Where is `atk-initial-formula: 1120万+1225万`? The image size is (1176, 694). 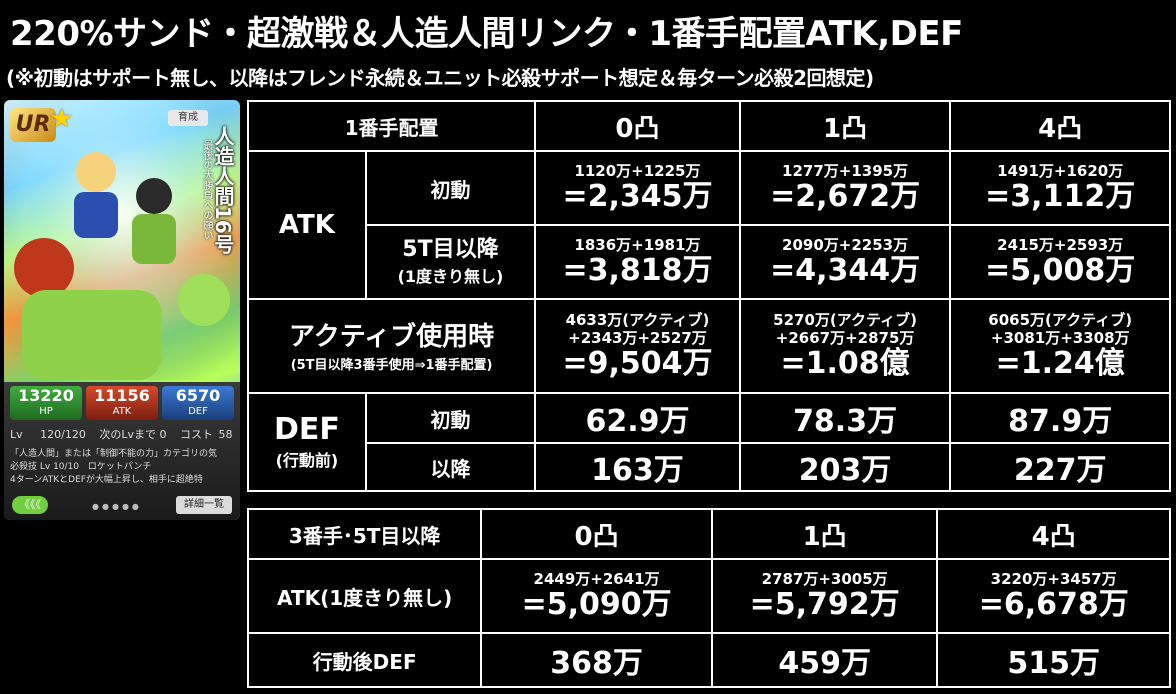 atk-initial-formula: 1120万+1225万 is located at coordinates (637, 171).